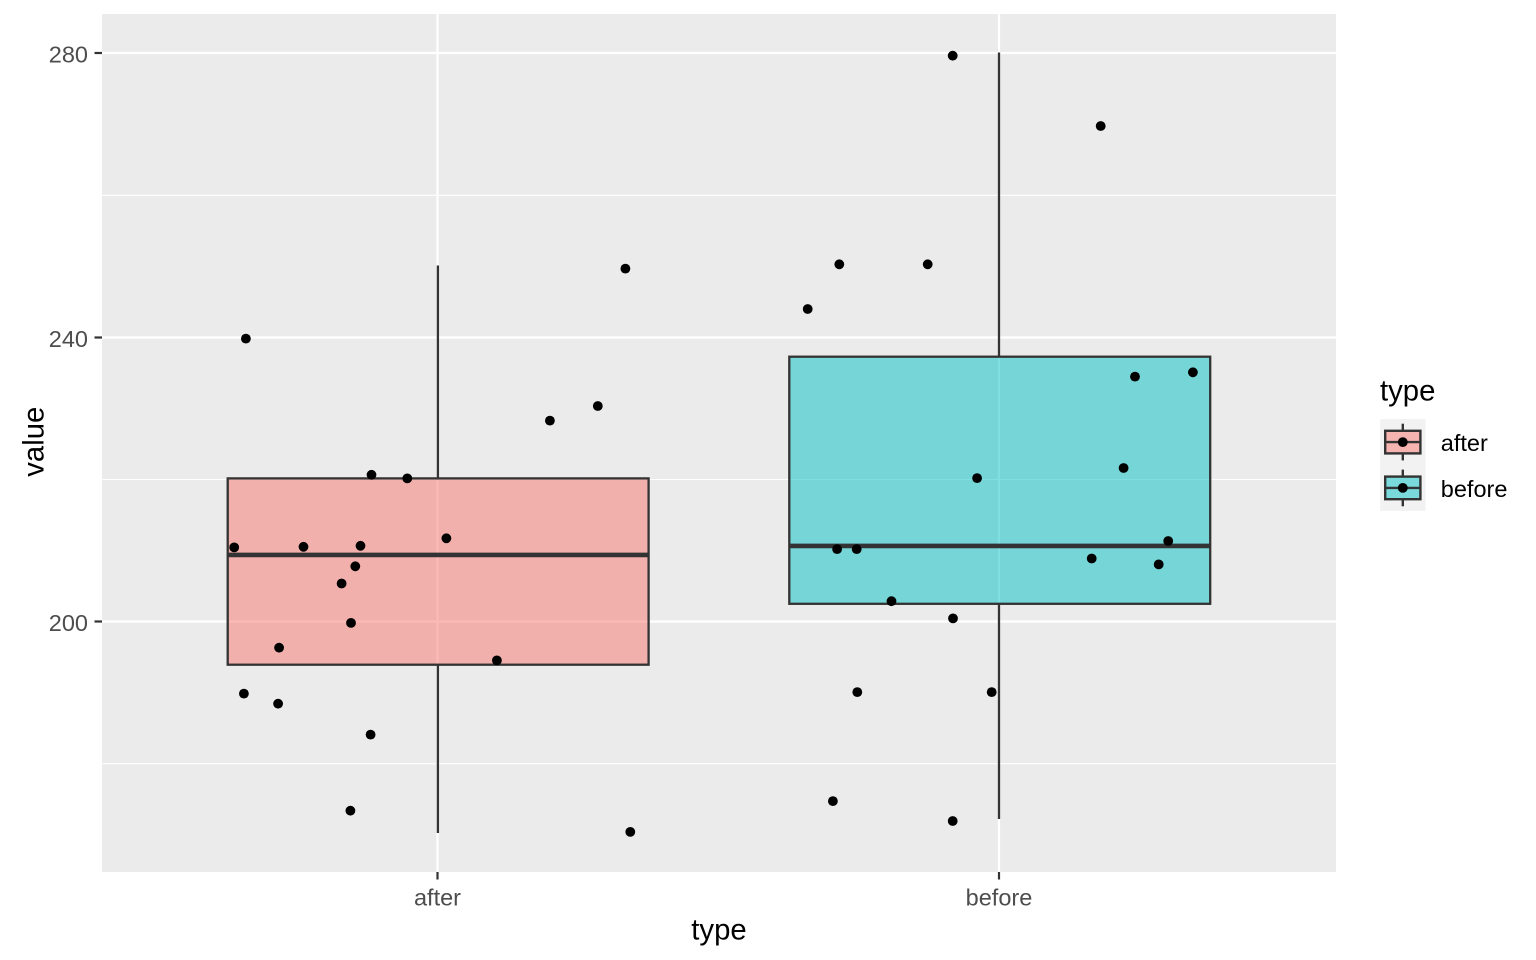 The image size is (1536, 960). Describe the element at coordinates (33, 442) in the screenshot. I see `svg-text: value` at that location.